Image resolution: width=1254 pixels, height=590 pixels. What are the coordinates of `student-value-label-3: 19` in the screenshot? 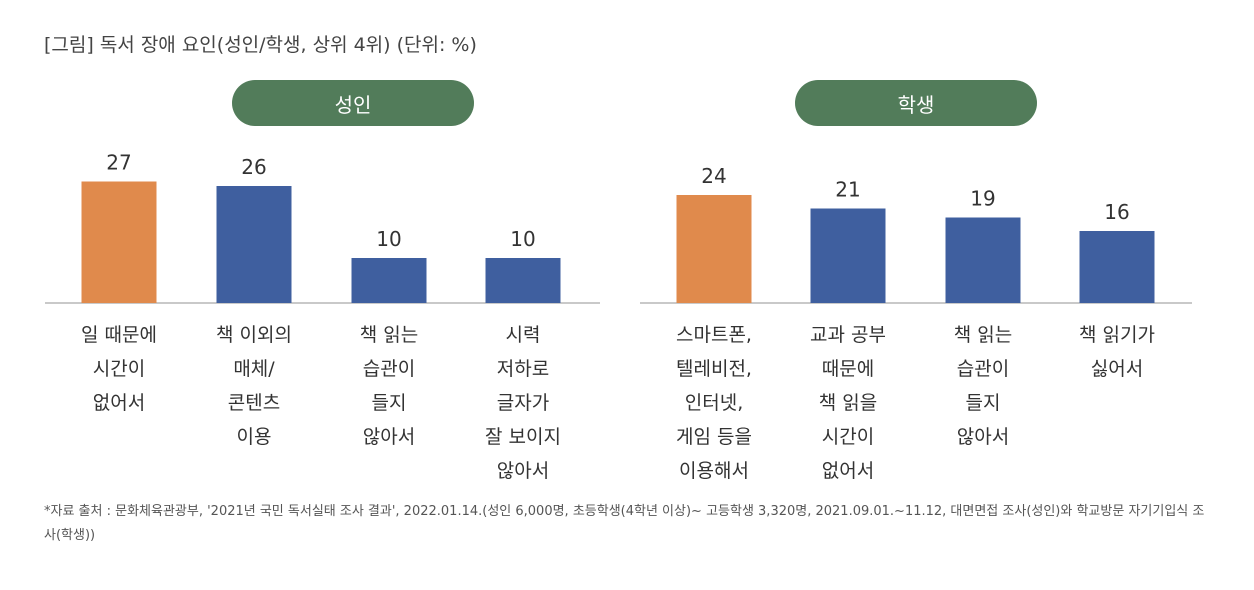 It's located at (982, 199).